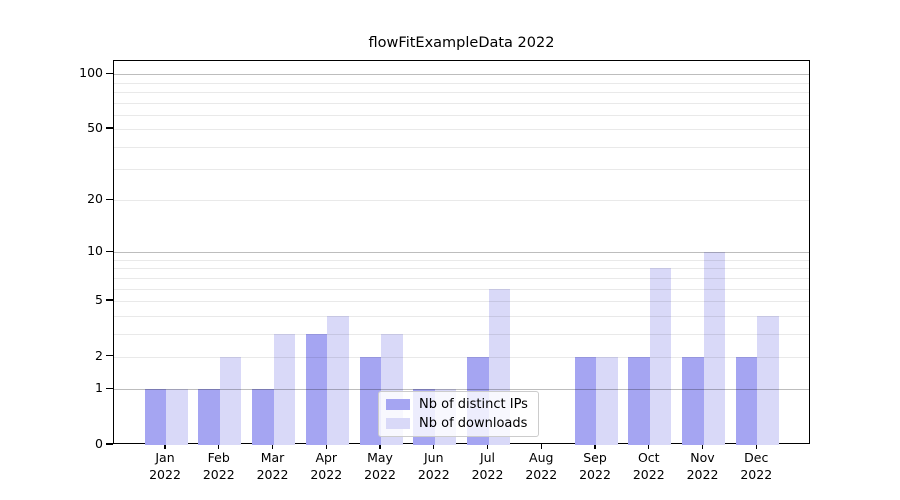 The image size is (900, 500). Describe the element at coordinates (487, 466) in the screenshot. I see `x-tick-label: Jul 2022` at that location.